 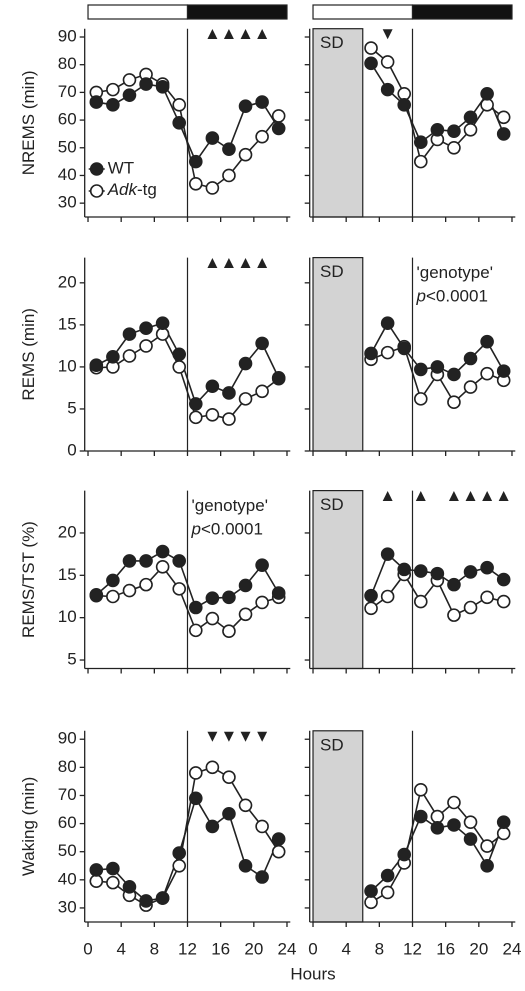 What do you see at coordinates (445, 948) in the screenshot?
I see `x-tick-label: 16` at bounding box center [445, 948].